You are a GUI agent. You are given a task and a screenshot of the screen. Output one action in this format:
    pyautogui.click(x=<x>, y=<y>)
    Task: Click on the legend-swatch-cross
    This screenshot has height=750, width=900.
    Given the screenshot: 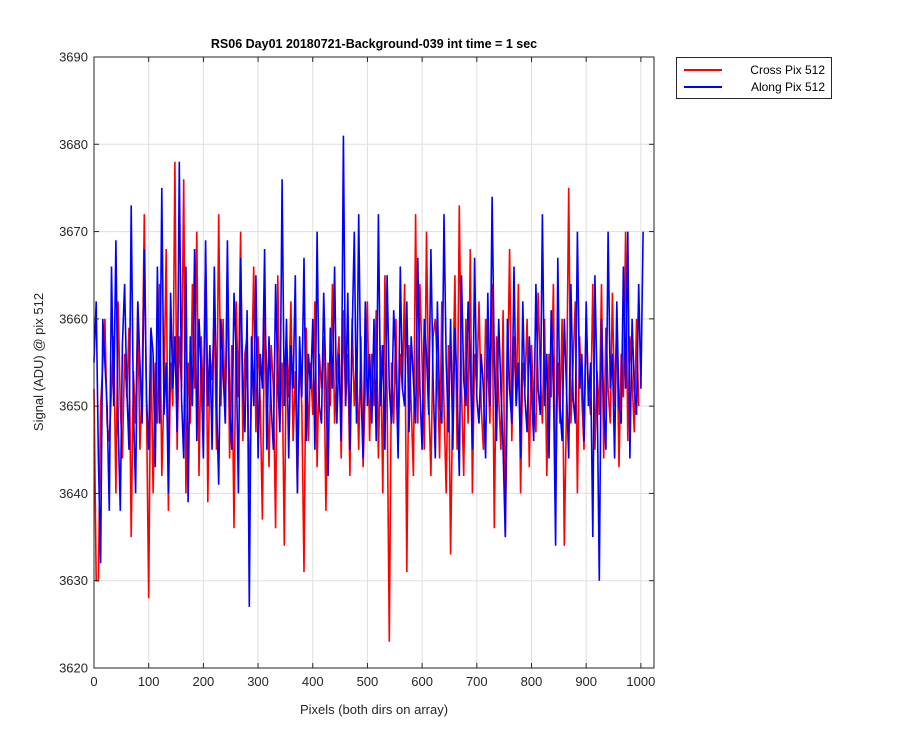 What is the action you would take?
    pyautogui.click(x=703, y=70)
    